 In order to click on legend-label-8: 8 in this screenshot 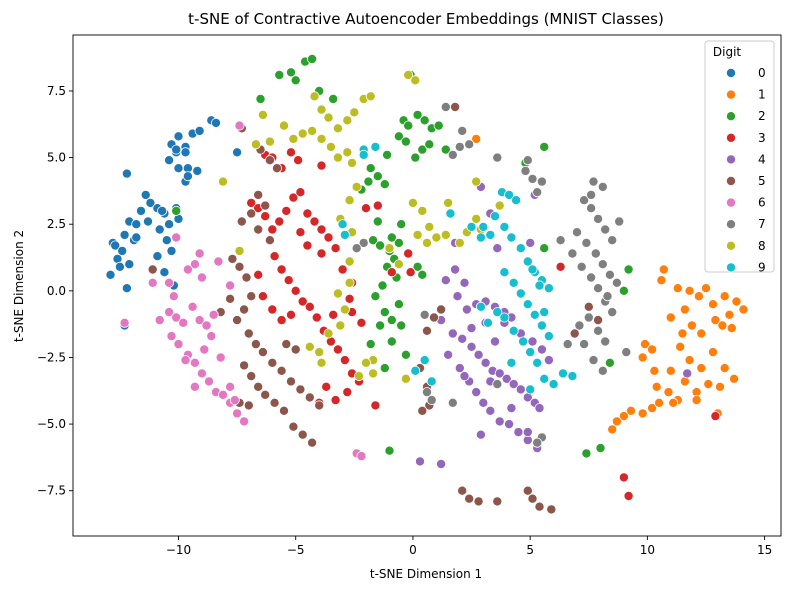, I will do `click(762, 246)`.